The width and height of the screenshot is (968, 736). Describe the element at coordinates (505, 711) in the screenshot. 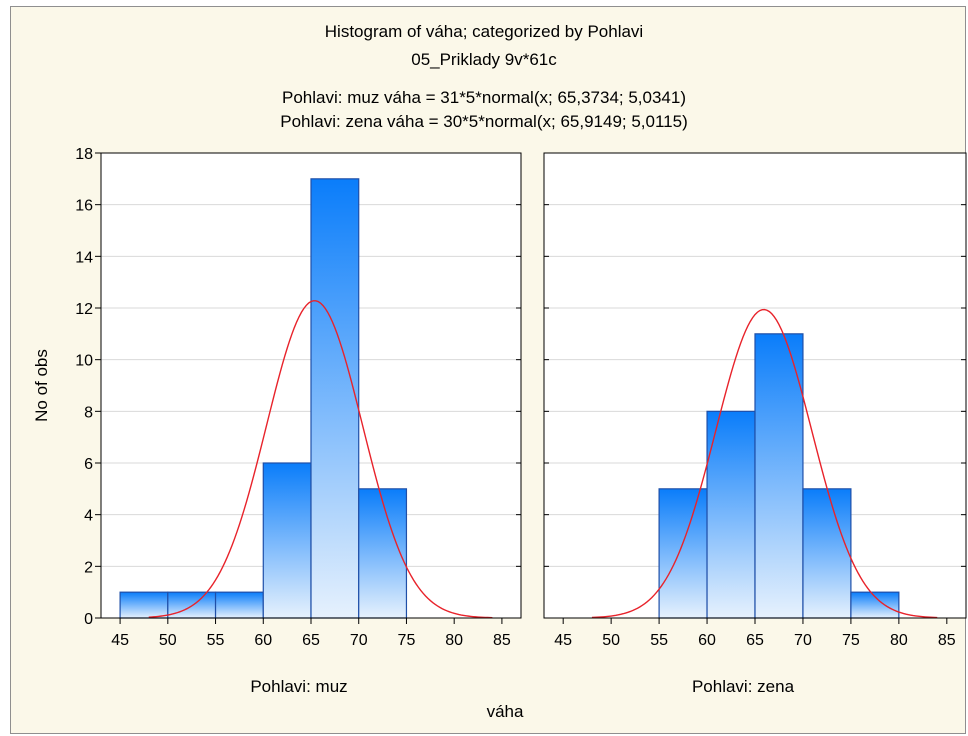

I see `x-axis-title: váha` at that location.